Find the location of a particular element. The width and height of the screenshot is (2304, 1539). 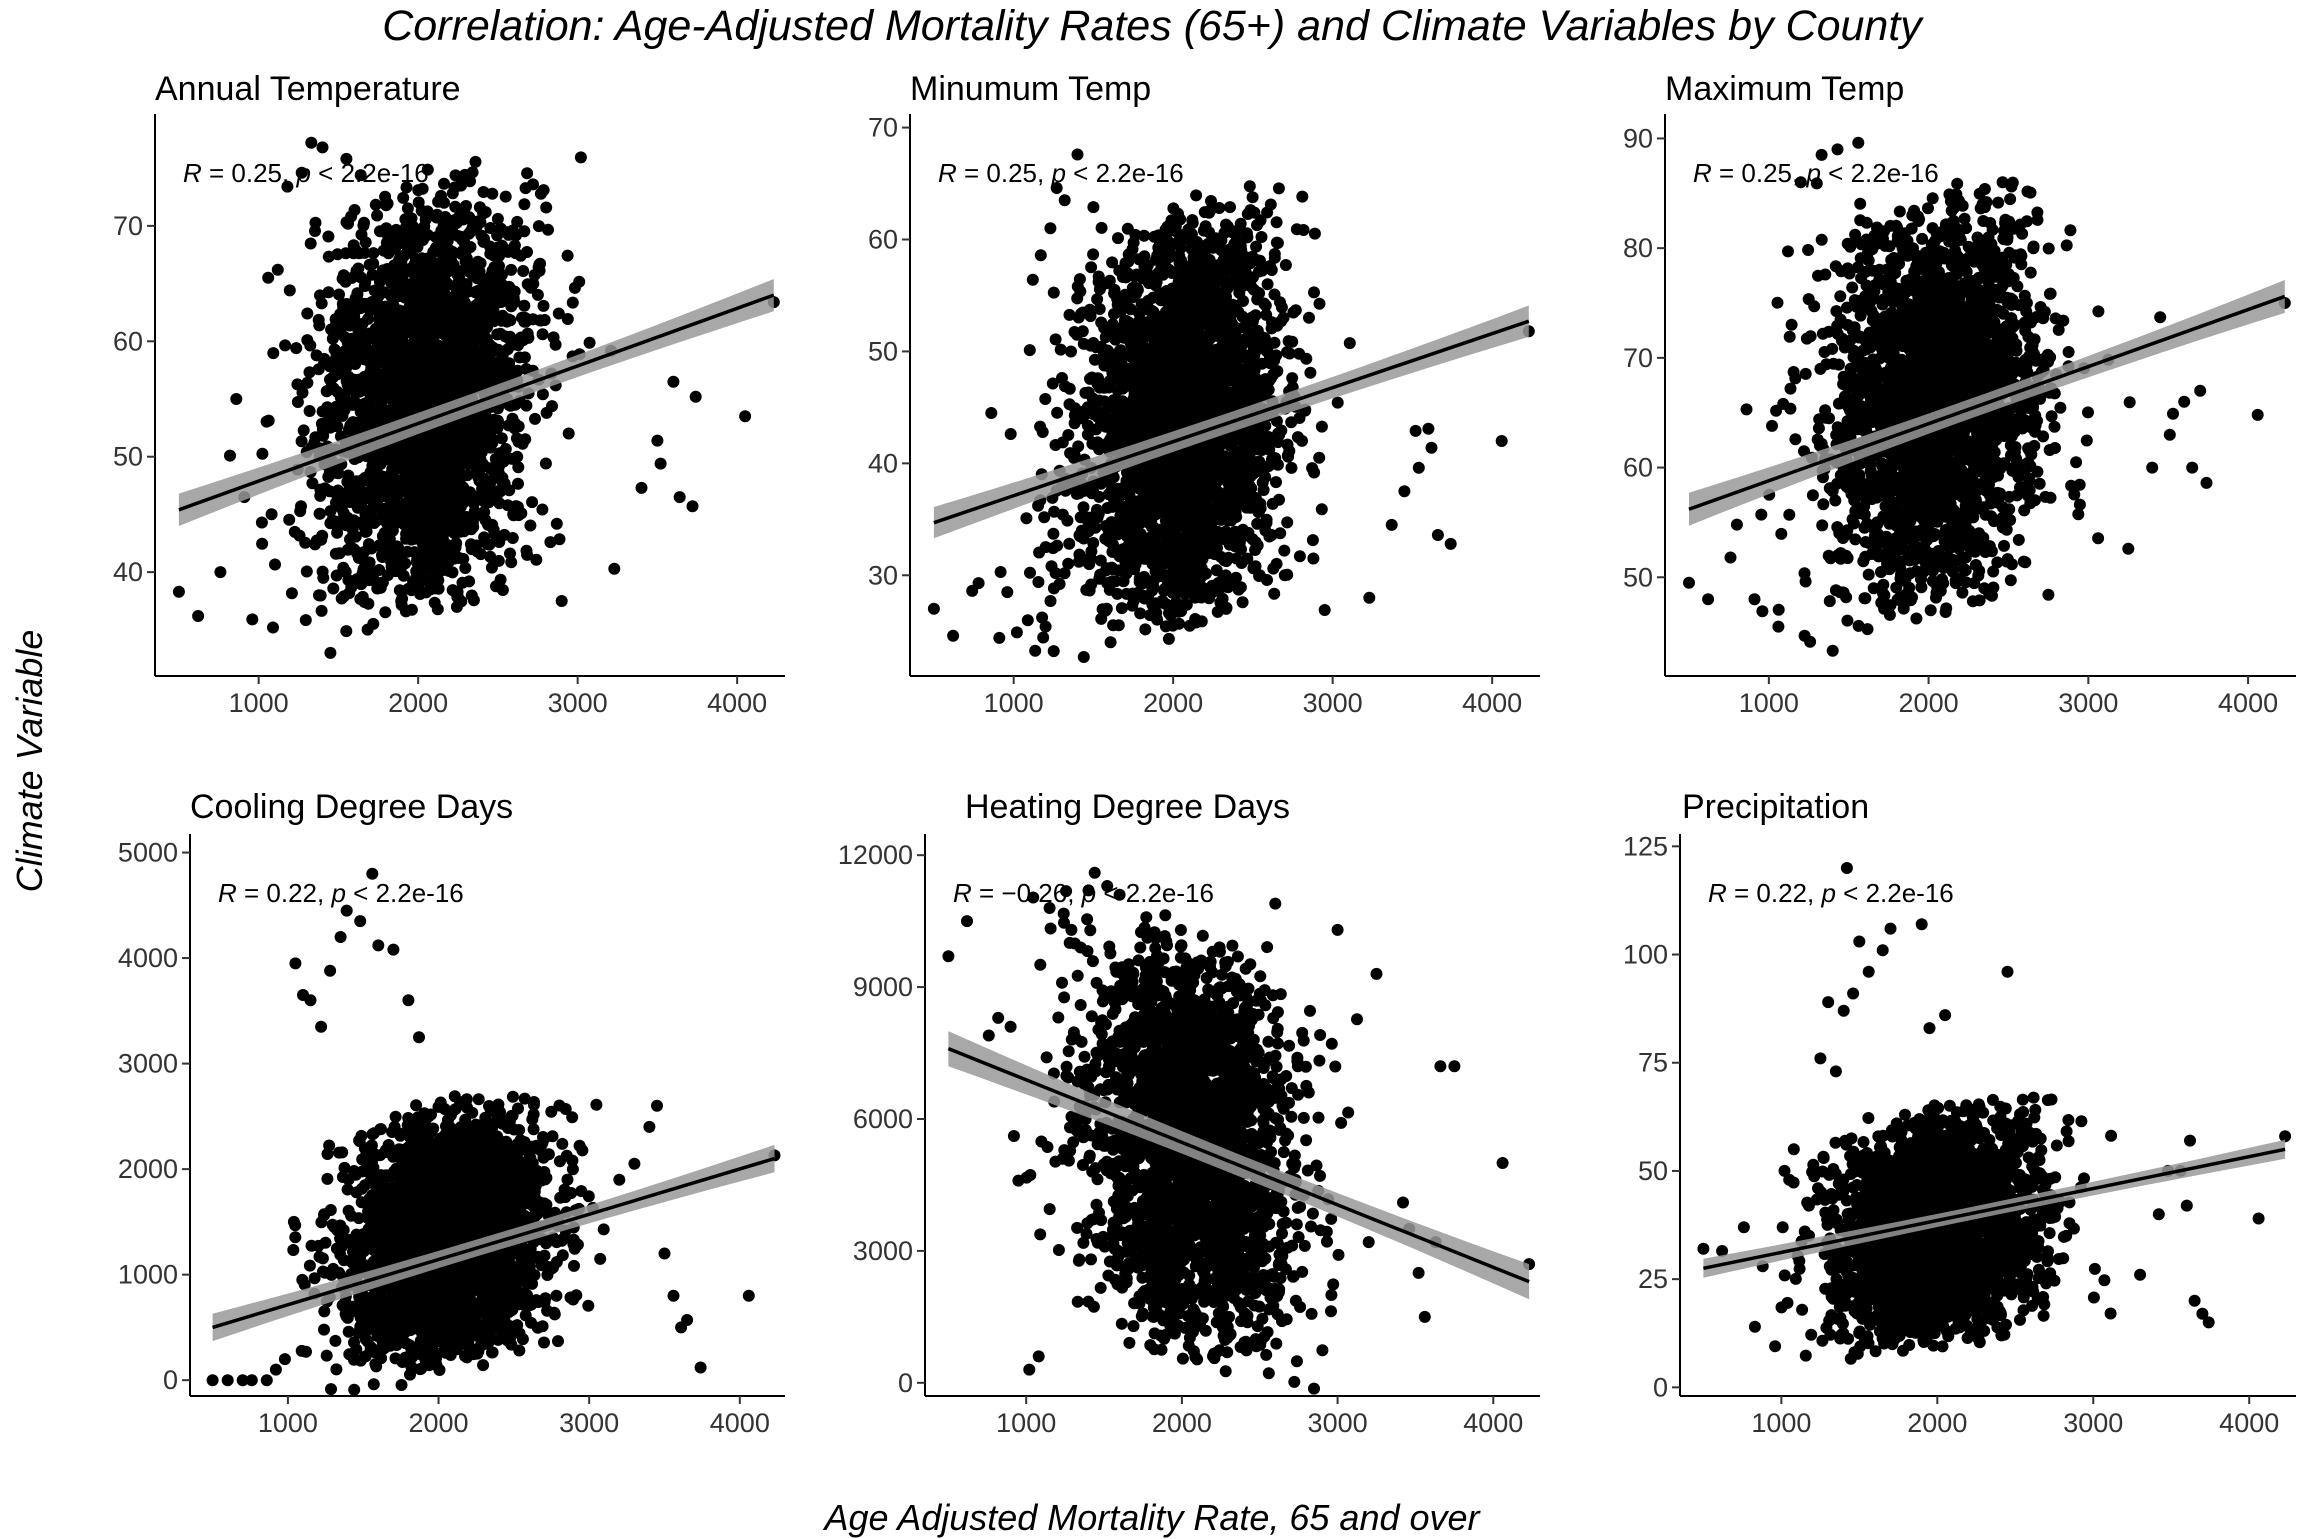

x-tick-label: 1000 is located at coordinates (259, 703).